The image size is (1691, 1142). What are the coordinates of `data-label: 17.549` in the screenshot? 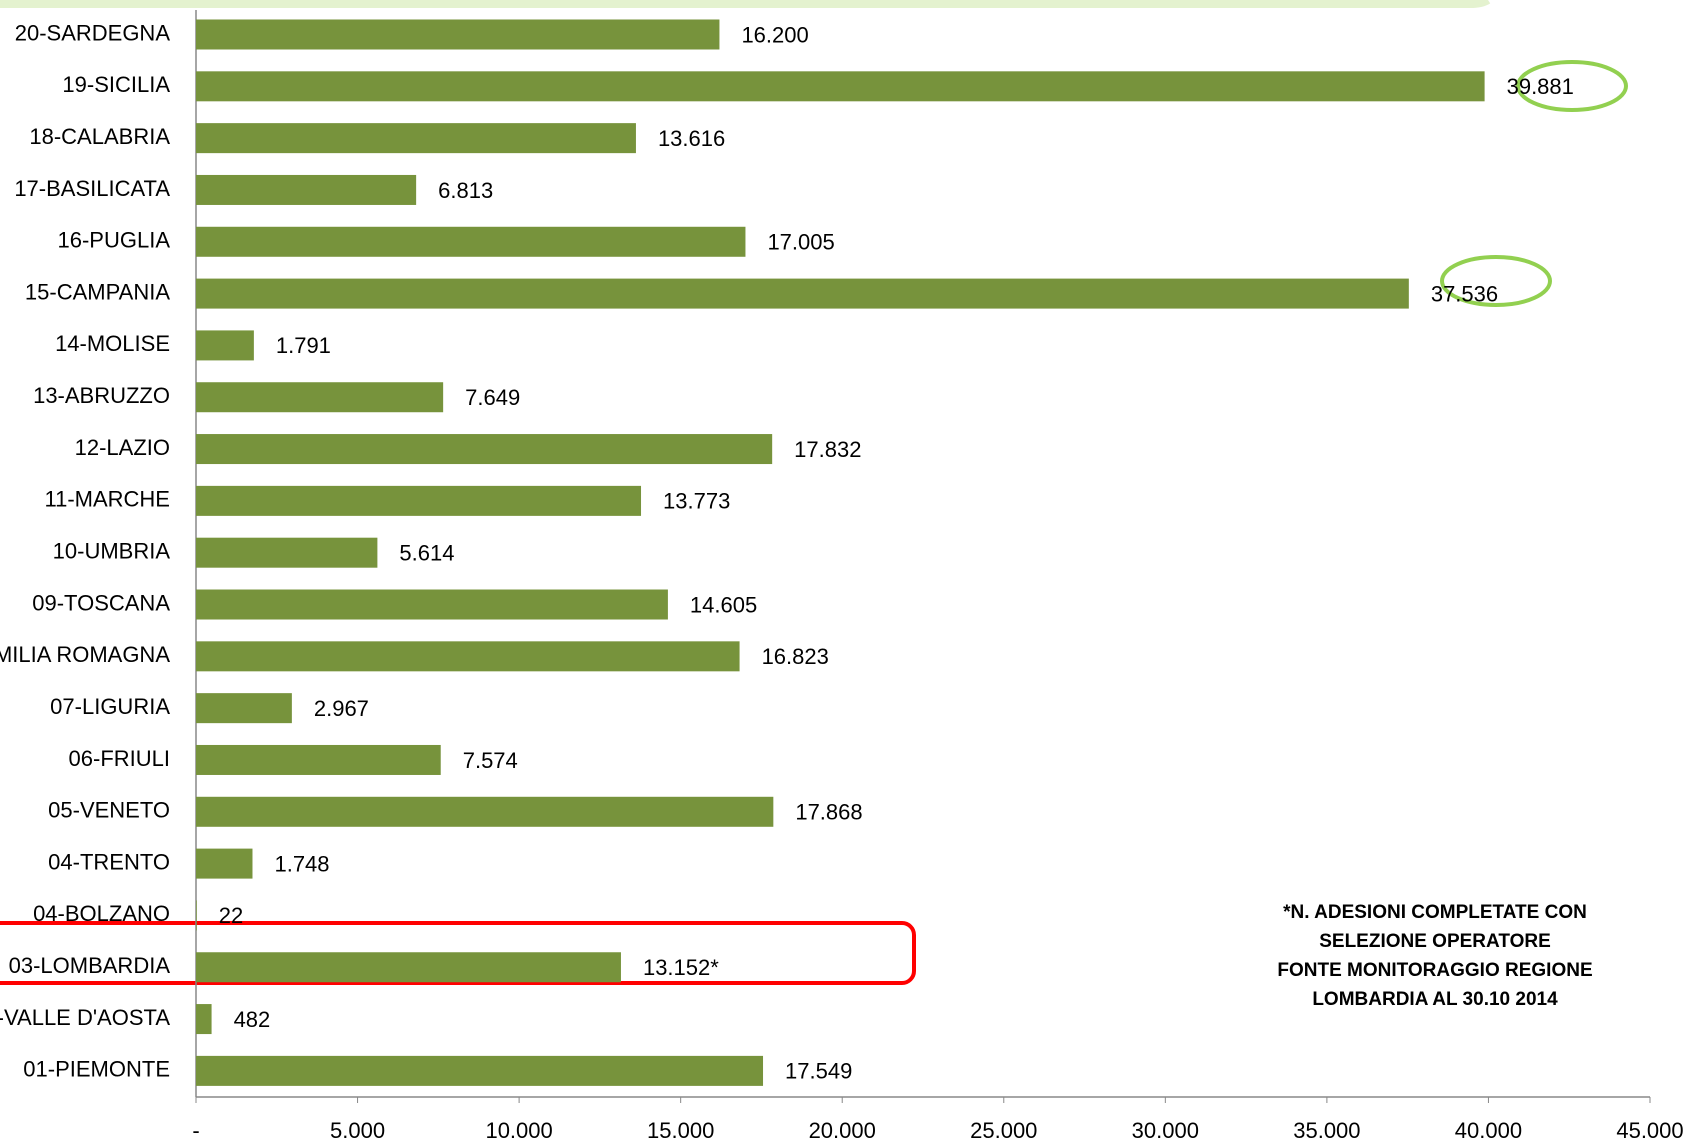 It's located at (818, 1071).